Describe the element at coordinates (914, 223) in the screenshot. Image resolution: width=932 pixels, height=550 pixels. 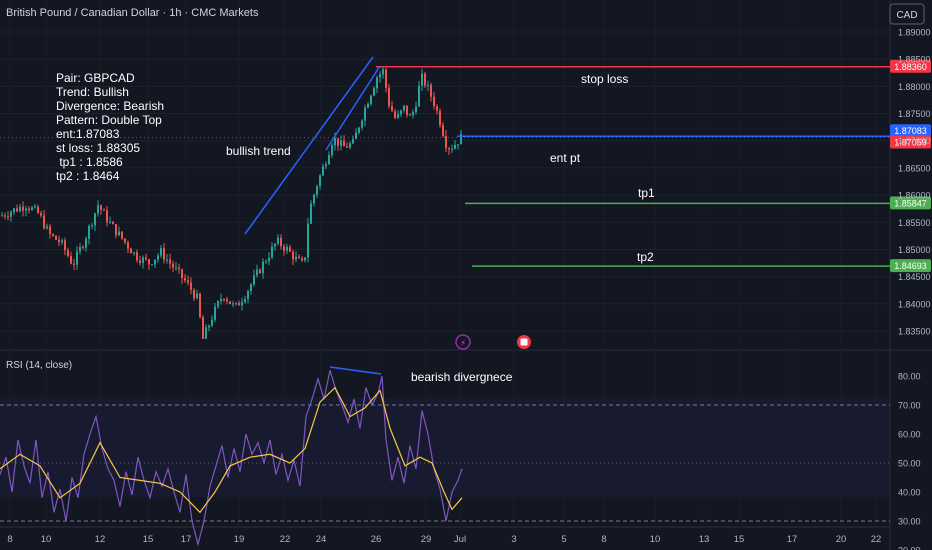
I see `price-tick-label: 1.85500` at that location.